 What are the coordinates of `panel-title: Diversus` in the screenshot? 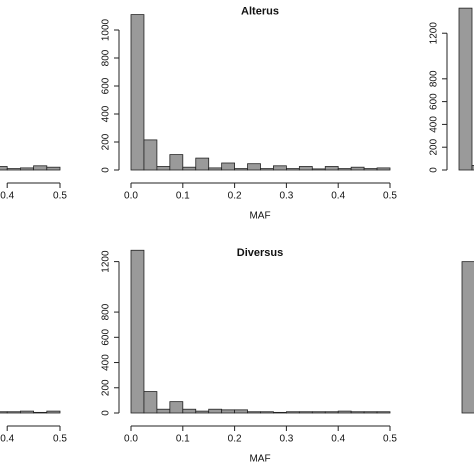 It's located at (260, 253).